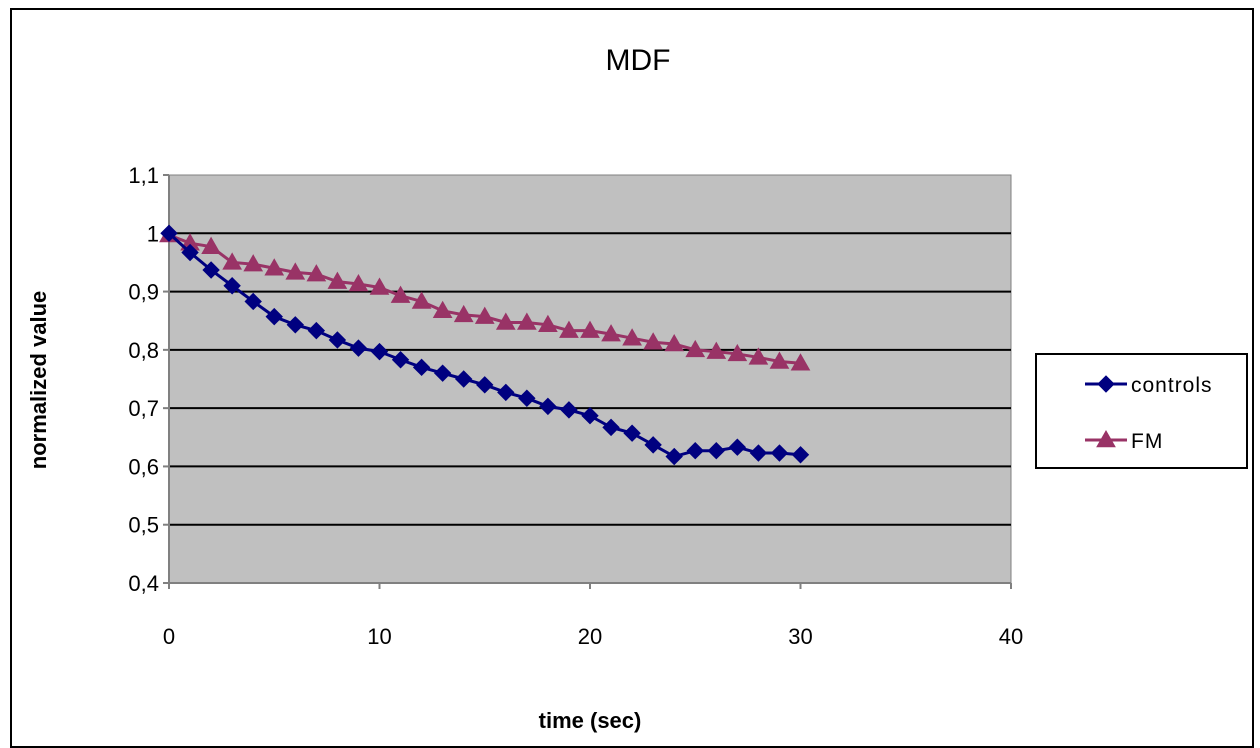 The image size is (1260, 748). I want to click on y-tick-label: 0,7, so click(143, 408).